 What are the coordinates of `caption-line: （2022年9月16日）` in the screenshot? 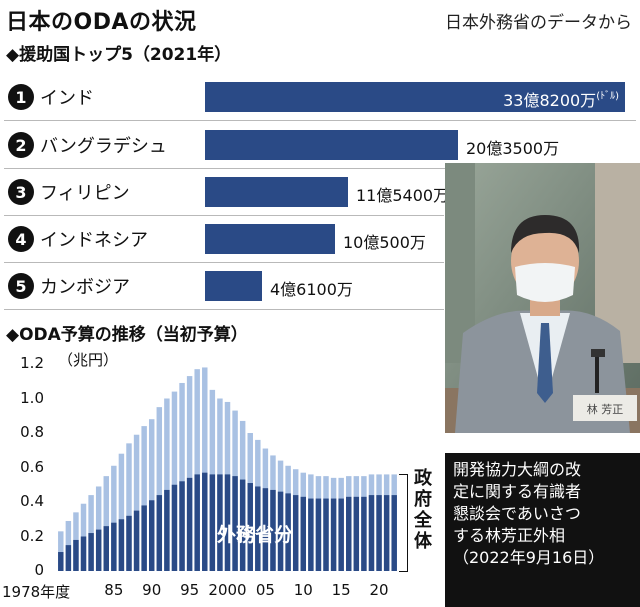 It's located at (529, 557).